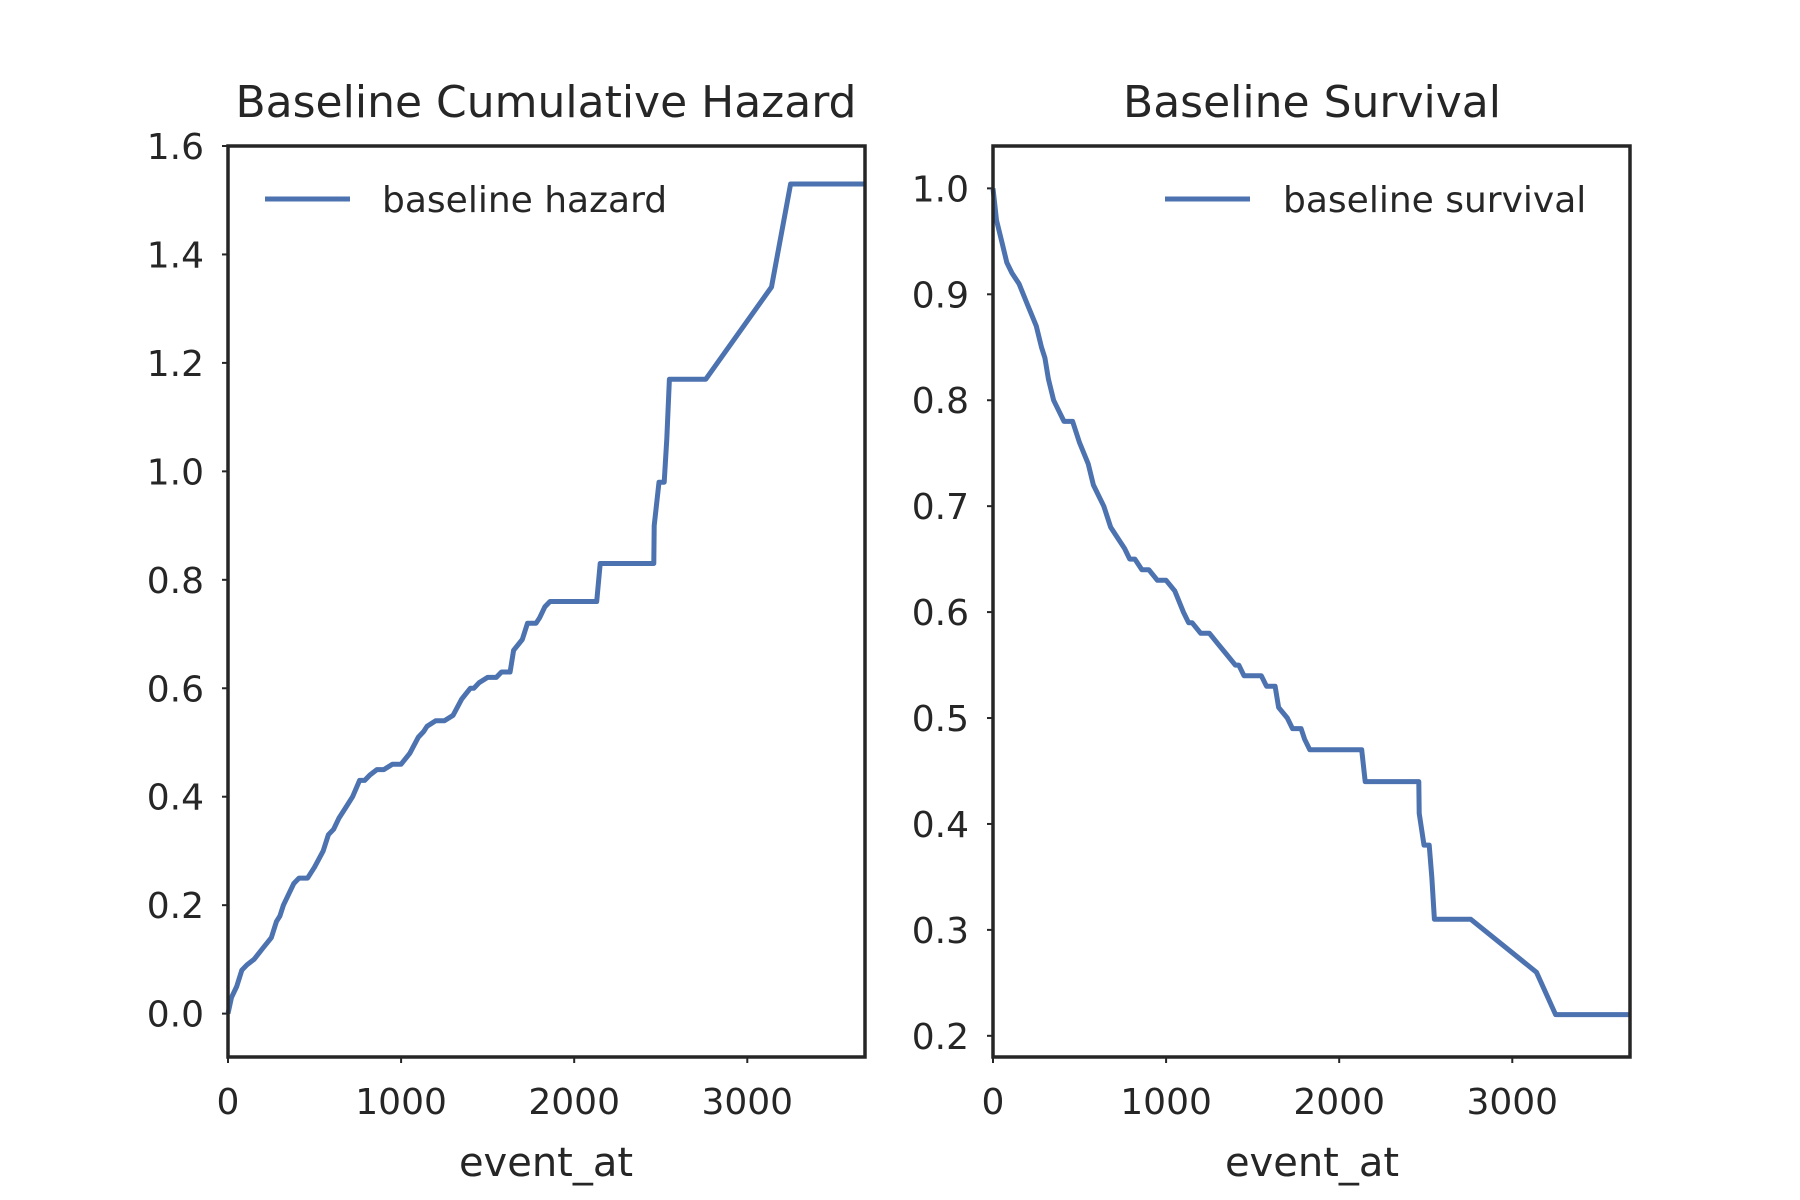 Image resolution: width=1800 pixels, height=1200 pixels. I want to click on hazard-x-tick-label: 2000, so click(574, 1102).